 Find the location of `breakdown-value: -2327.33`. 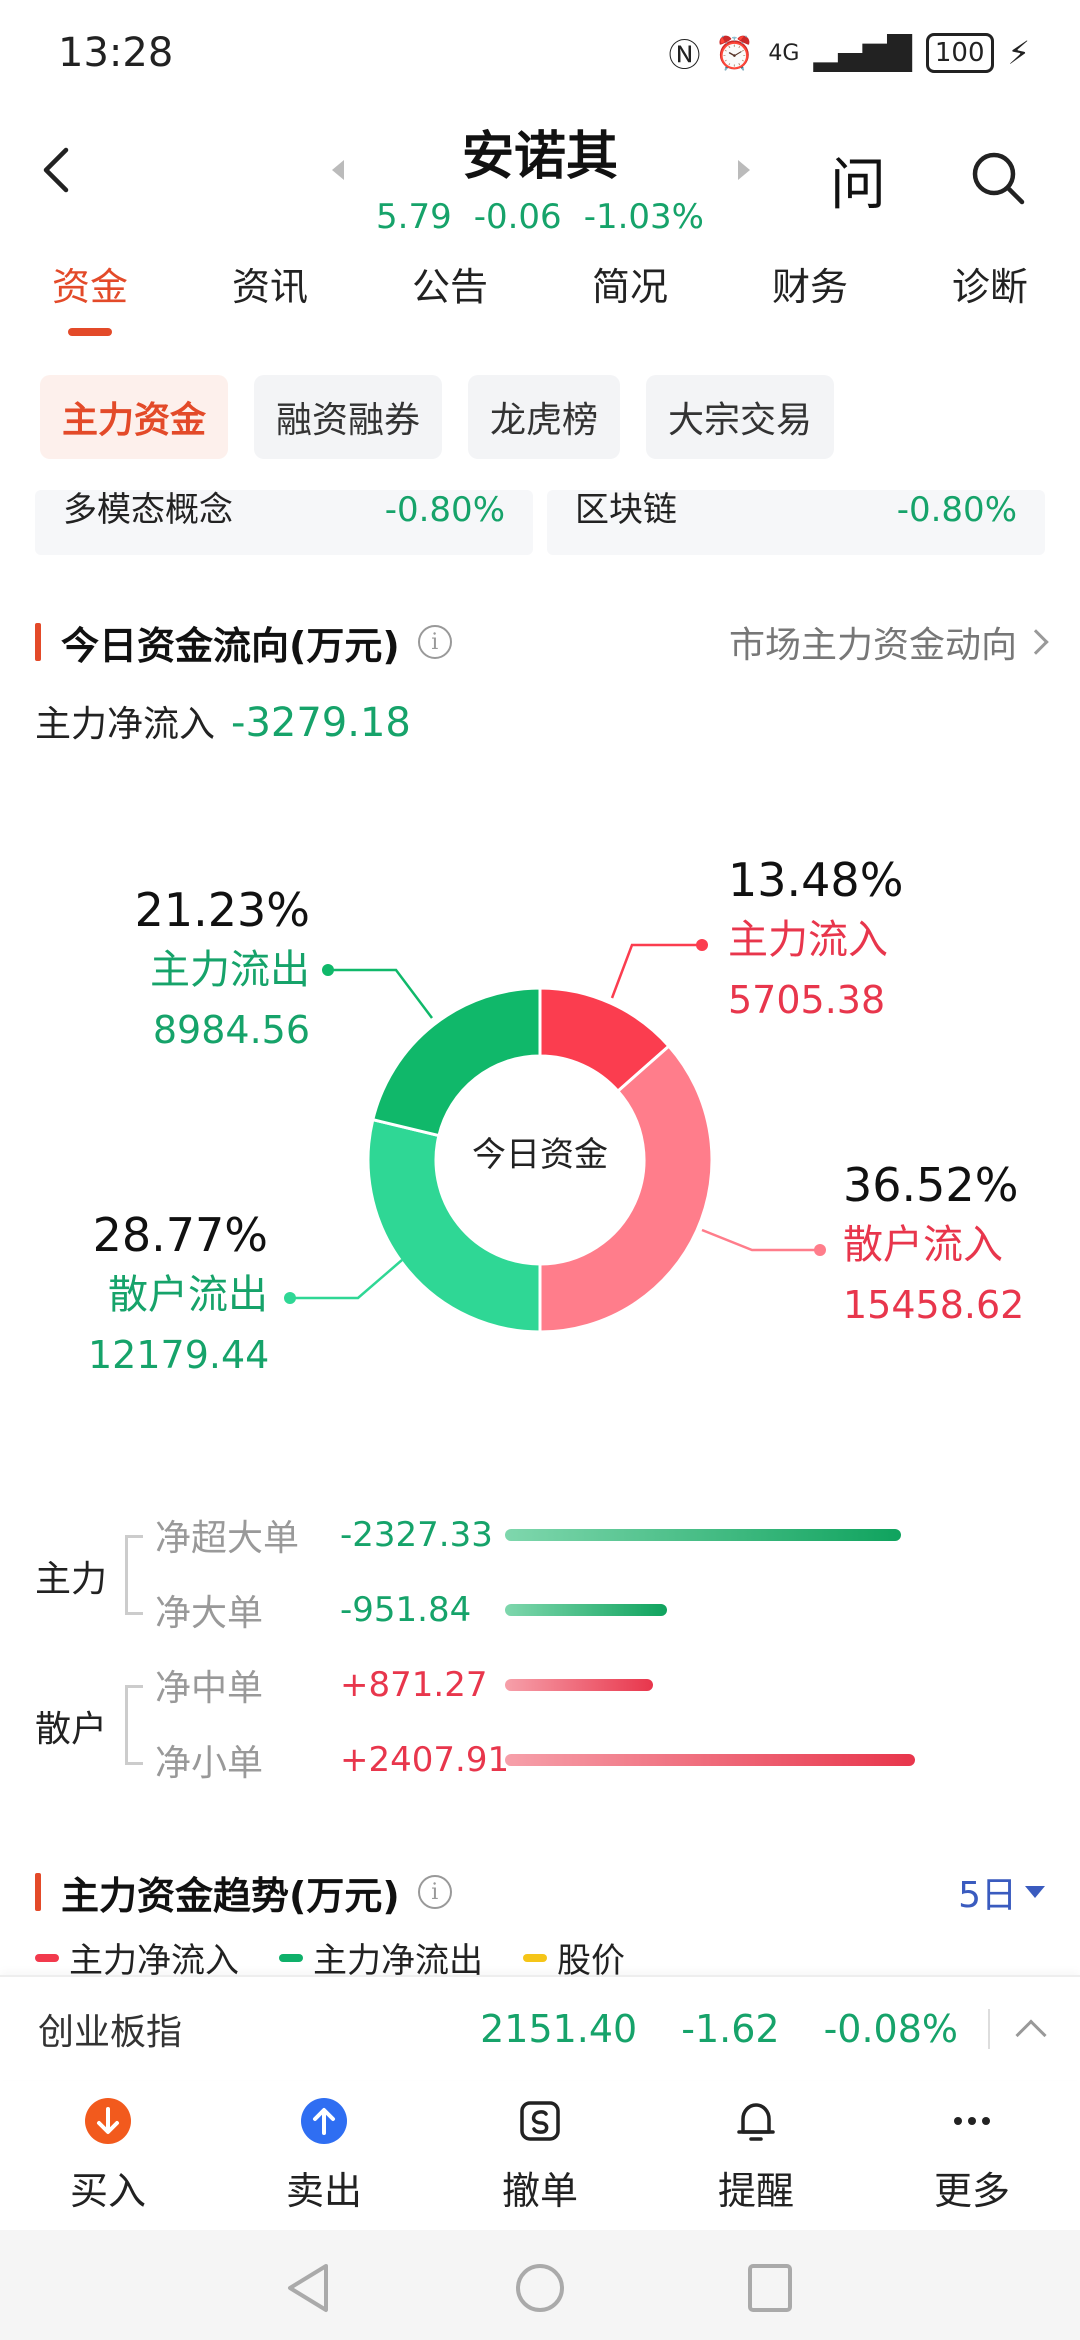

breakdown-value: -2327.33 is located at coordinates (416, 1535).